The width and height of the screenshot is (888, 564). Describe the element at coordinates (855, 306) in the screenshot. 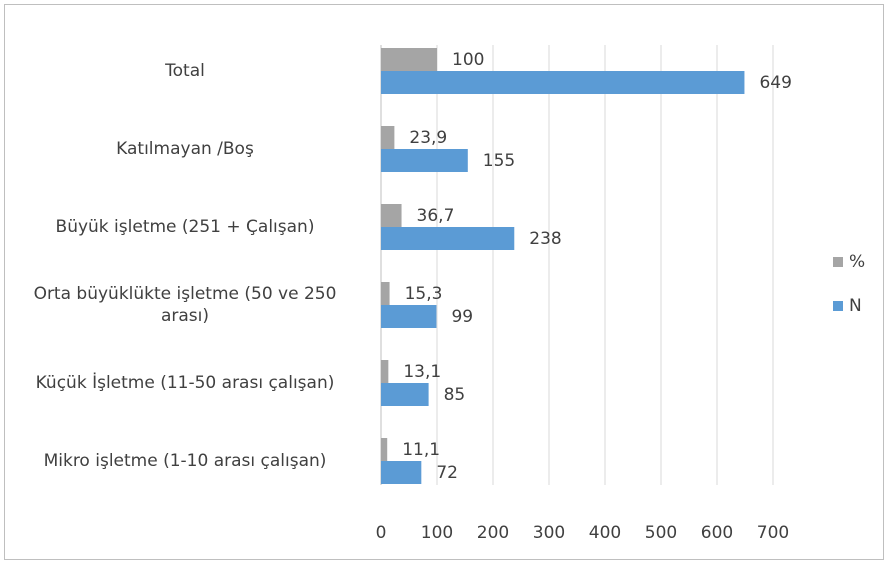

I see `legend-label: N` at that location.